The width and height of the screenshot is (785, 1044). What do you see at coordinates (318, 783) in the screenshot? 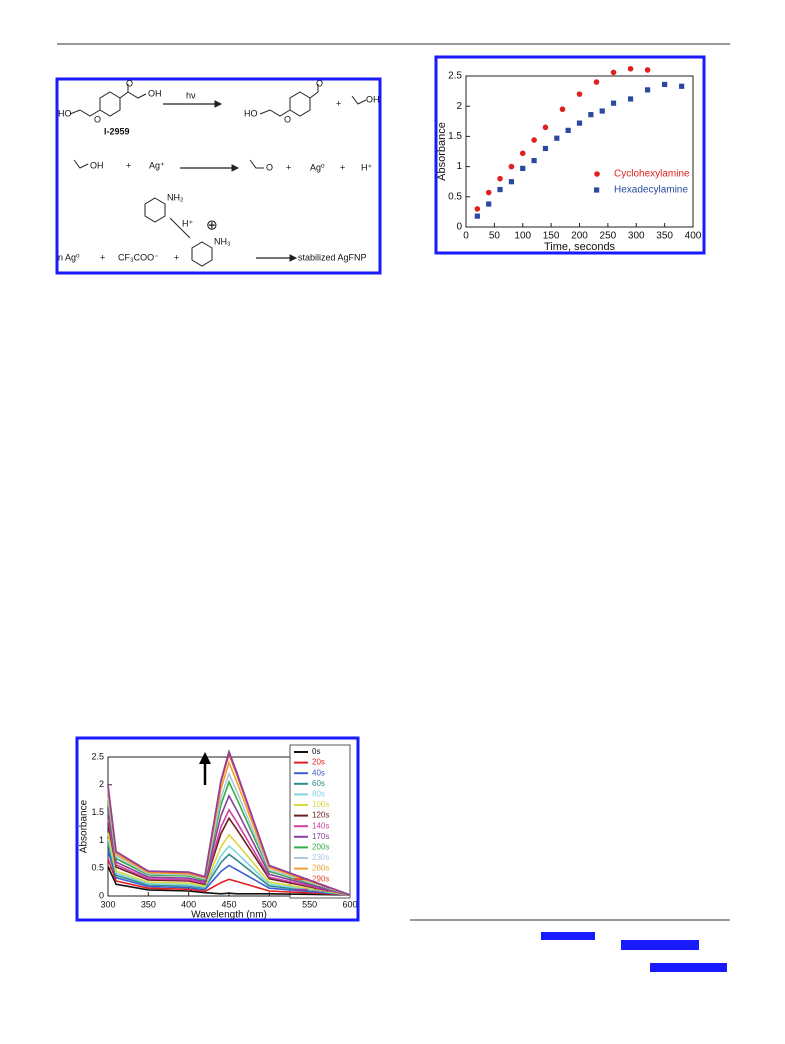
I see `legend-label: 60s` at bounding box center [318, 783].